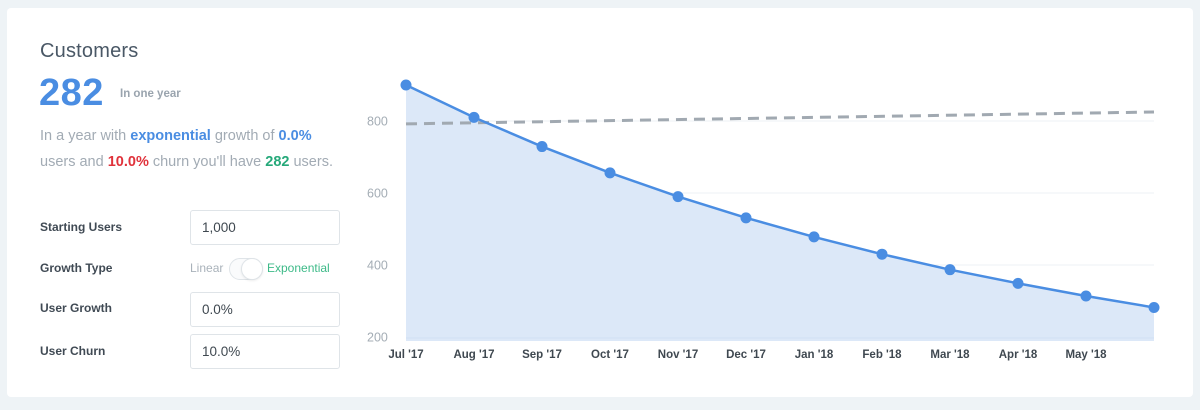 The width and height of the screenshot is (1200, 410). I want to click on x-tick-label: Sep '17, so click(542, 355).